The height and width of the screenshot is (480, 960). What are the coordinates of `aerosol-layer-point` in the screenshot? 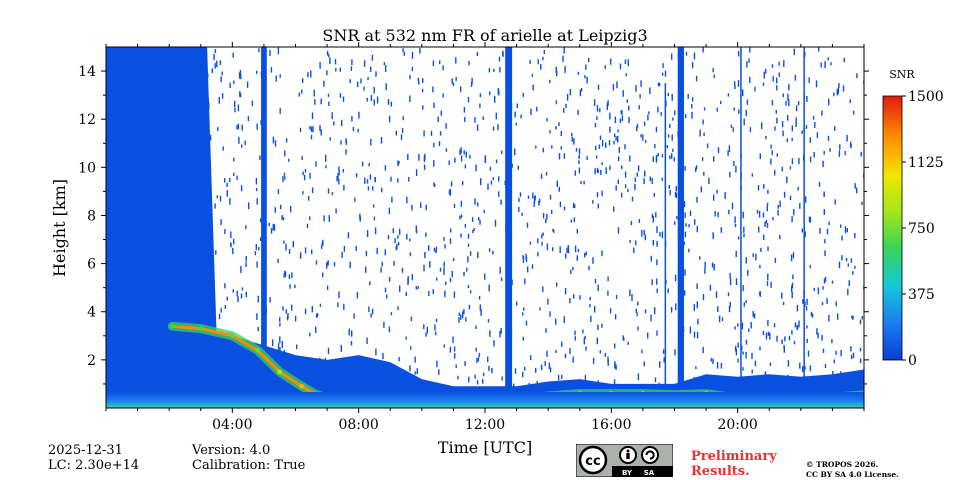 It's located at (302, 386).